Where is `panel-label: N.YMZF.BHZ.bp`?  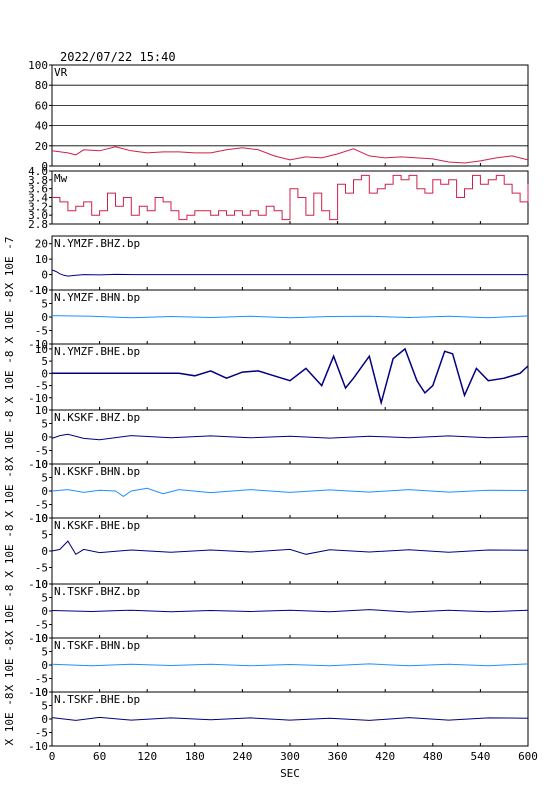
panel-label: N.YMZF.BHZ.bp is located at coordinates (97, 243).